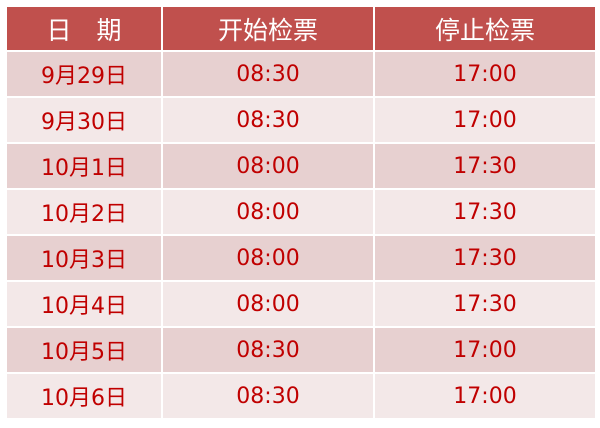  I want to click on table-row: 10月1日 08:00 17:30, so click(301, 167).